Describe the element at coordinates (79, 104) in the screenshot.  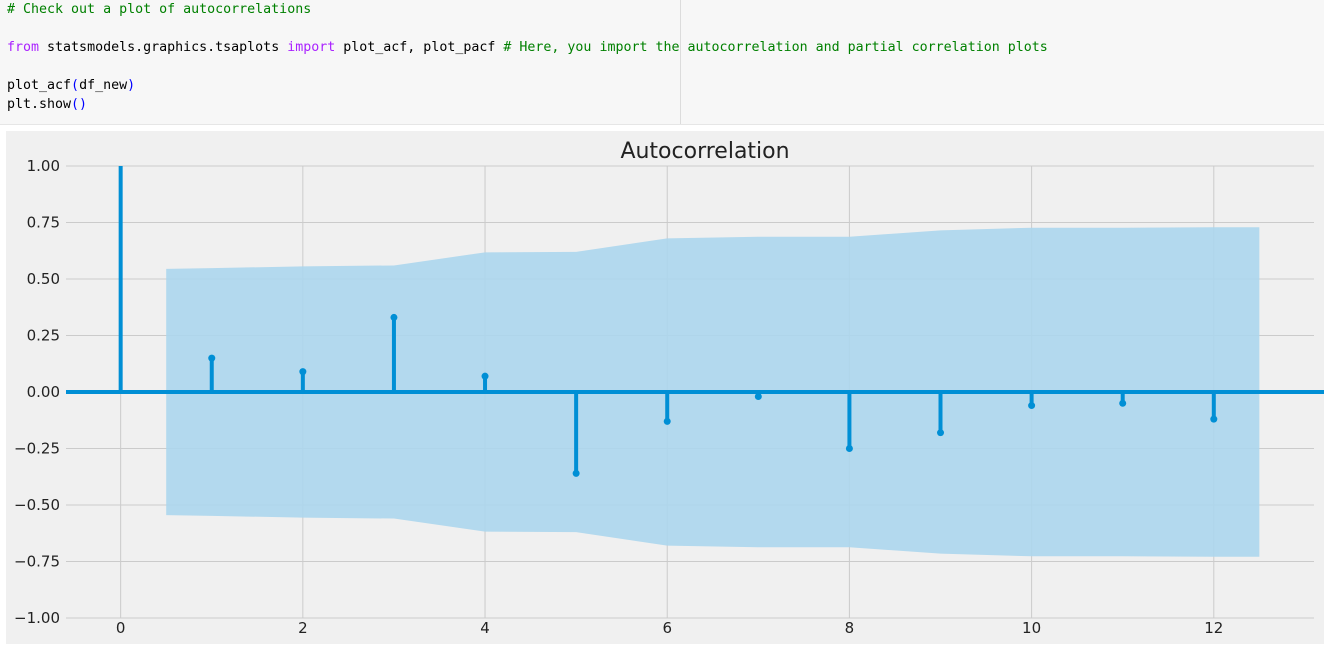
I see `code-token: ()` at that location.